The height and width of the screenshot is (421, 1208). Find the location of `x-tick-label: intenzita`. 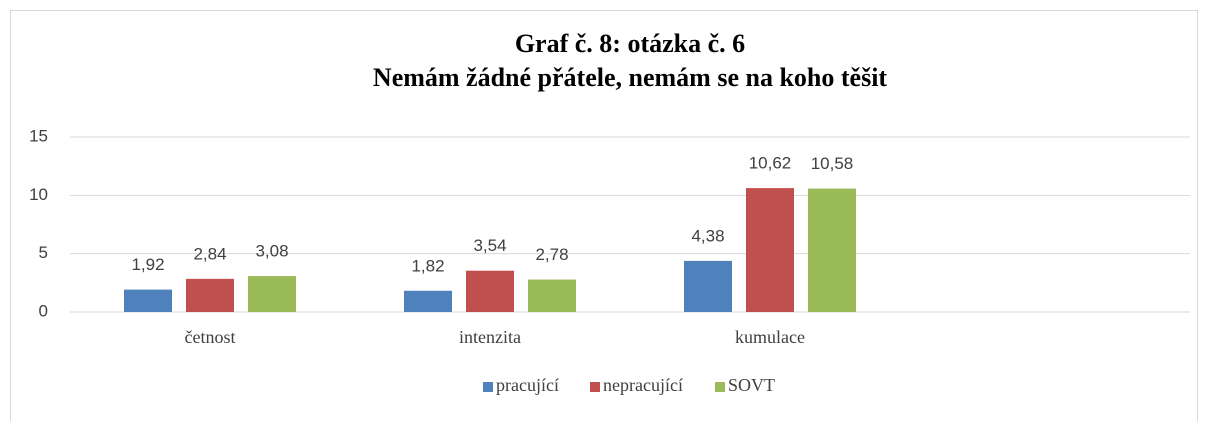

x-tick-label: intenzita is located at coordinates (490, 337).